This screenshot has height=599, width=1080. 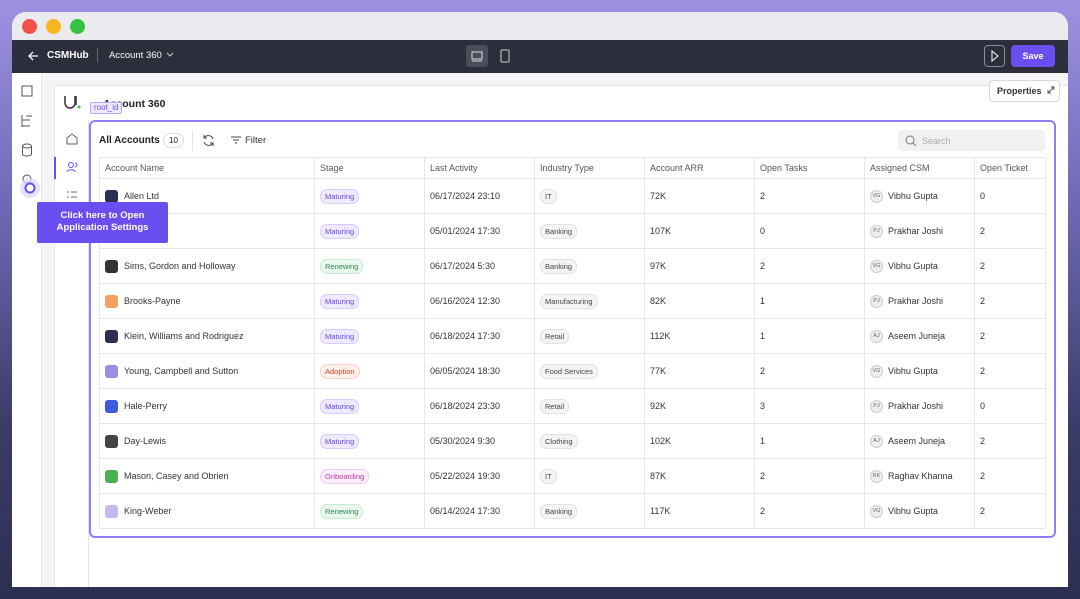 What do you see at coordinates (181, 370) in the screenshot?
I see `account-name: Young, Campbell and Sutton` at bounding box center [181, 370].